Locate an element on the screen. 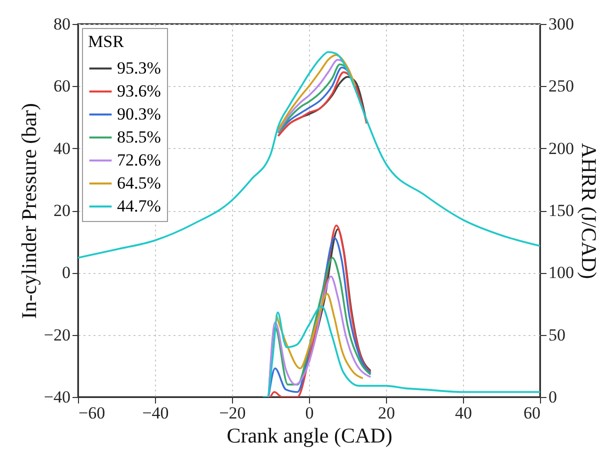 The image size is (611, 455). y-tick-label: 0 is located at coordinates (66, 272).